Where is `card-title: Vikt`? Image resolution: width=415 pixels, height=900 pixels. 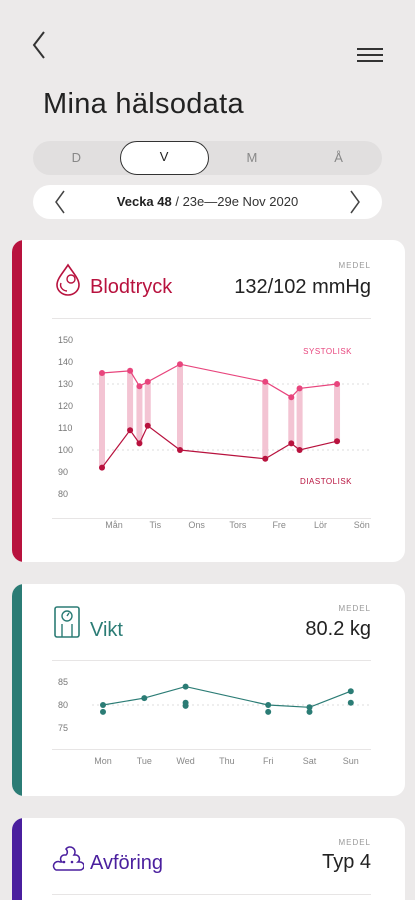
card-title: Vikt is located at coordinates (106, 630).